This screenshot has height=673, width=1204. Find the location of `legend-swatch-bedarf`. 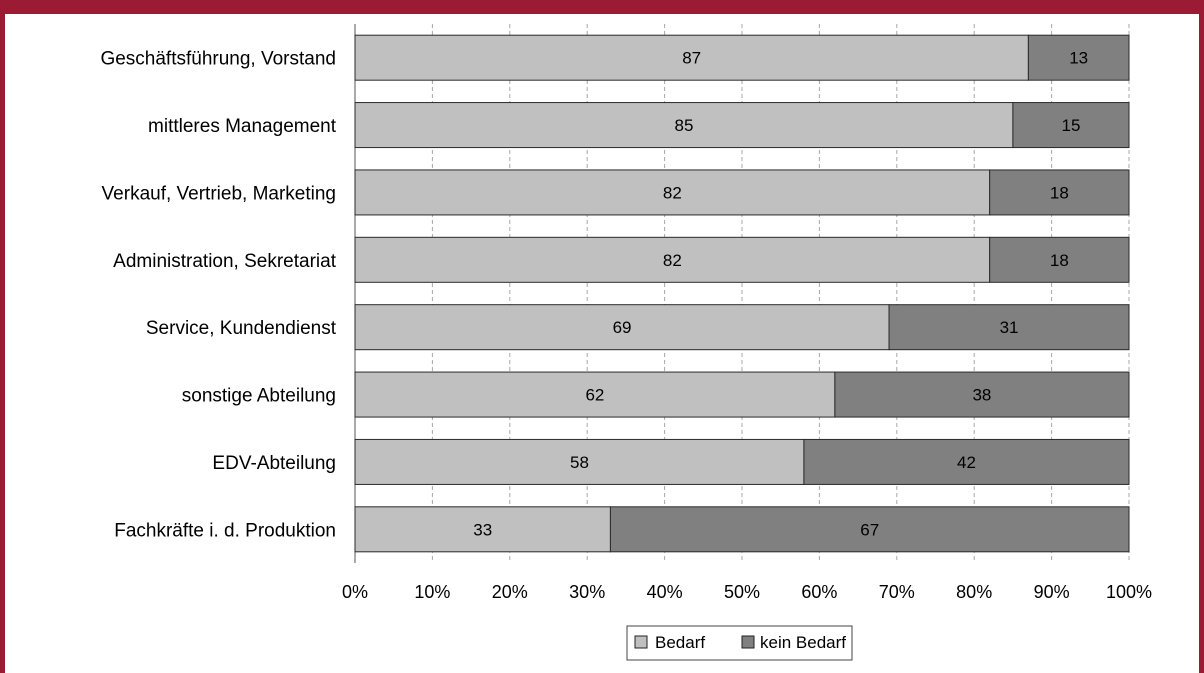

legend-swatch-bedarf is located at coordinates (641, 642).